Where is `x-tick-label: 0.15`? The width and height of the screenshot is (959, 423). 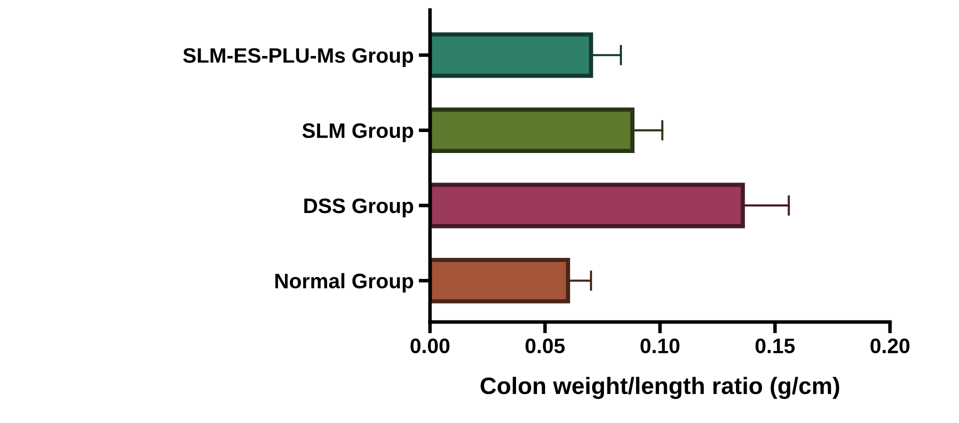 x-tick-label: 0.15 is located at coordinates (775, 346).